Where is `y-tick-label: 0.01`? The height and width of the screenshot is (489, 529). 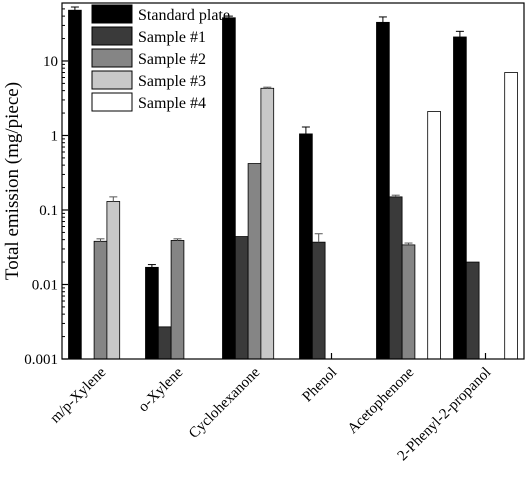 y-tick-label: 0.01 is located at coordinates (45, 285).